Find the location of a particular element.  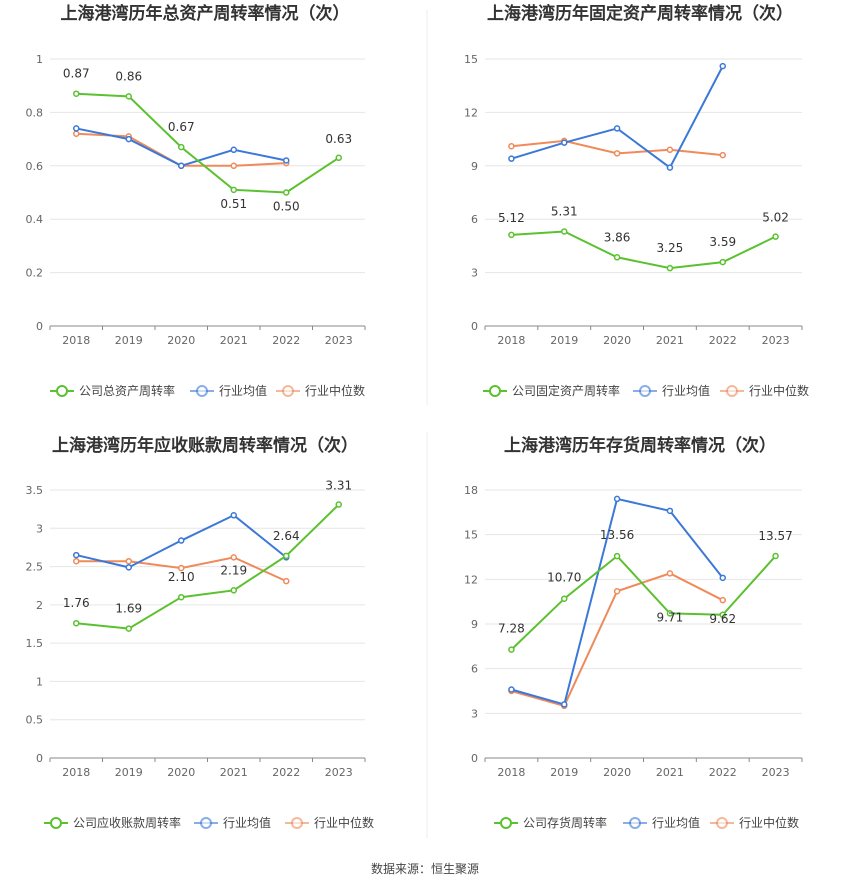

y-tick-label: 9 is located at coordinates (474, 166).